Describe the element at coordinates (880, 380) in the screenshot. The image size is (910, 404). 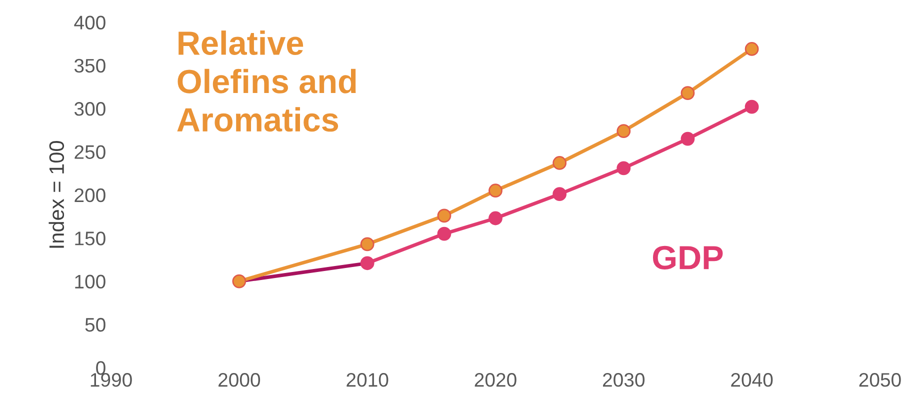
I see `x-tick-label: 2050` at that location.